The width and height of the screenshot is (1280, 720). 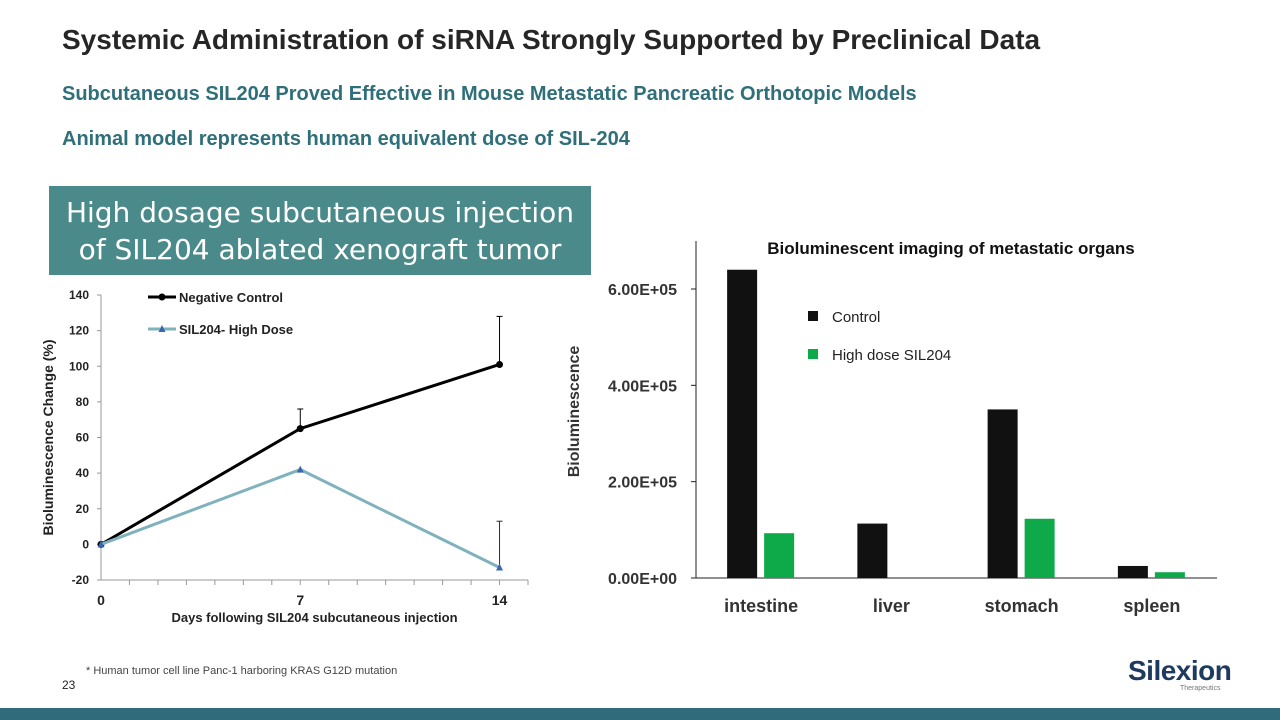 What do you see at coordinates (1151, 606) in the screenshot?
I see `bar-category-label: spleen` at bounding box center [1151, 606].